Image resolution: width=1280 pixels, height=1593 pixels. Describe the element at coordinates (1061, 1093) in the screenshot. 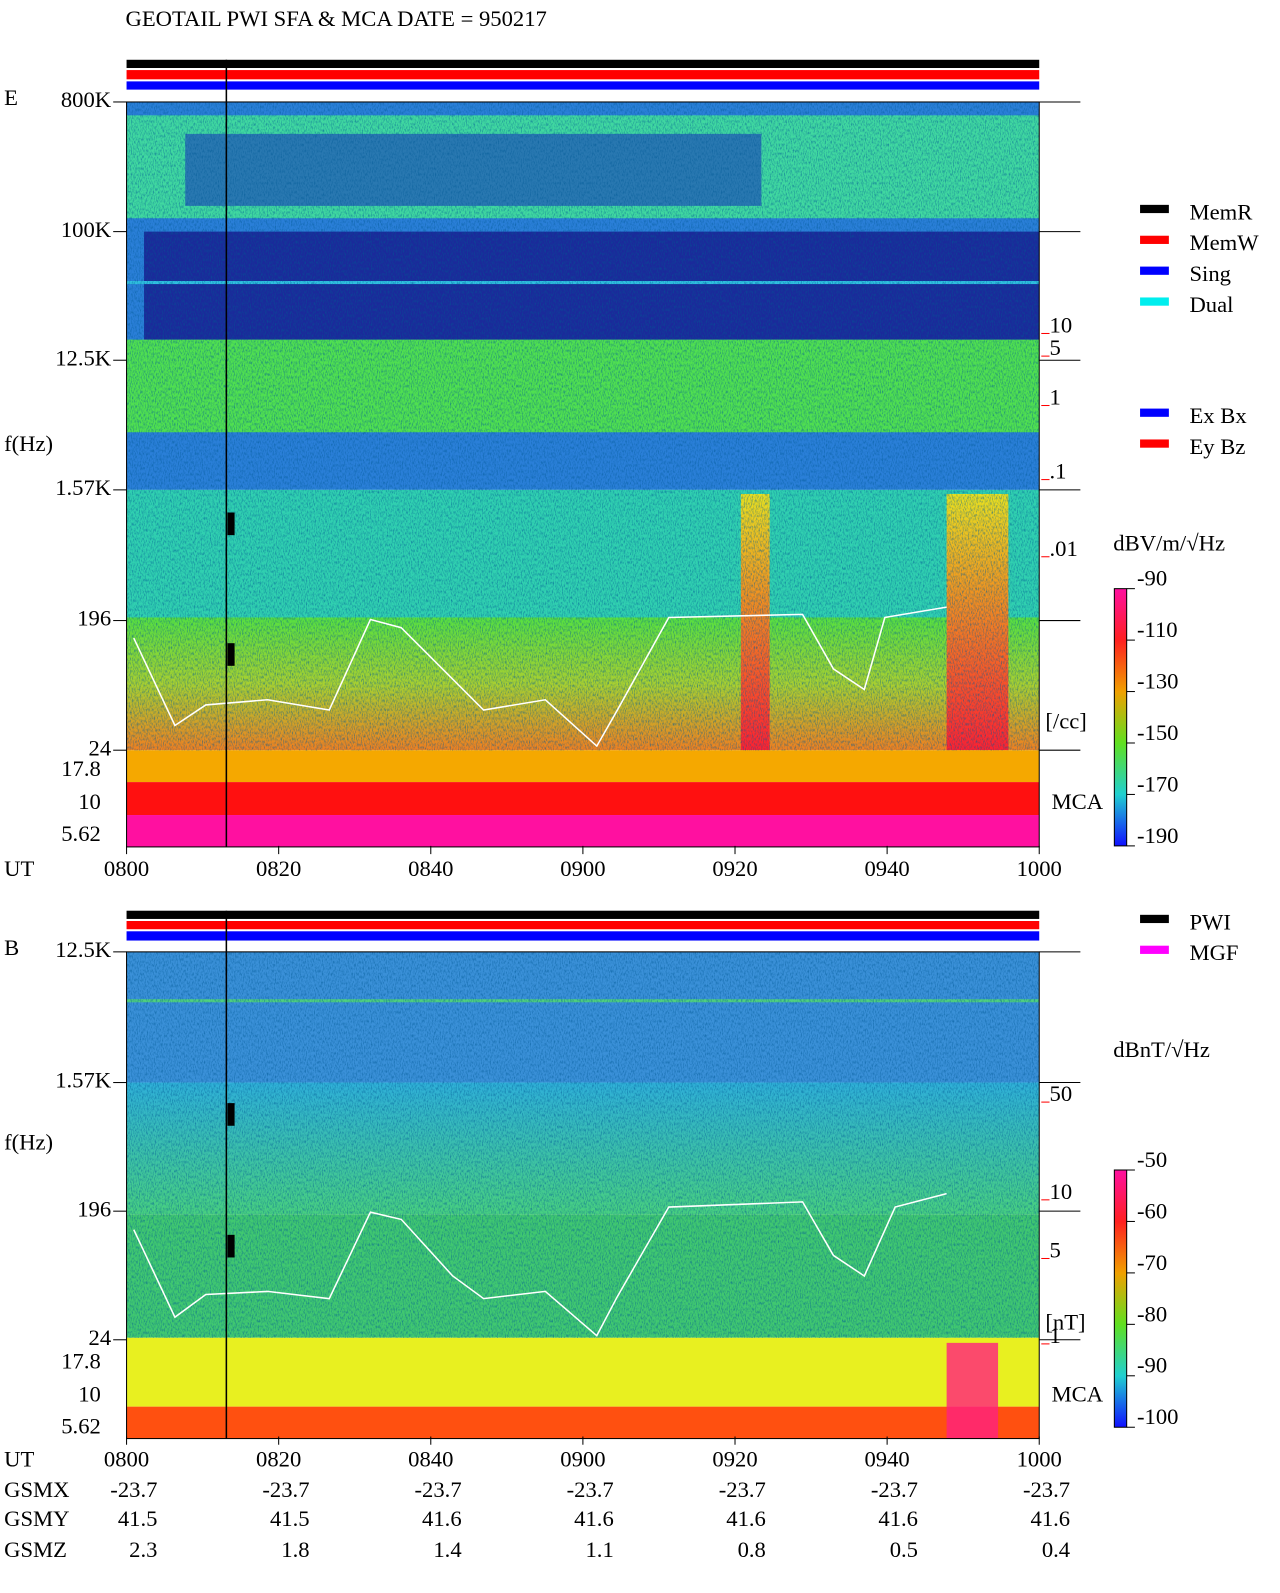

I see `trace-tick-label: 50` at that location.